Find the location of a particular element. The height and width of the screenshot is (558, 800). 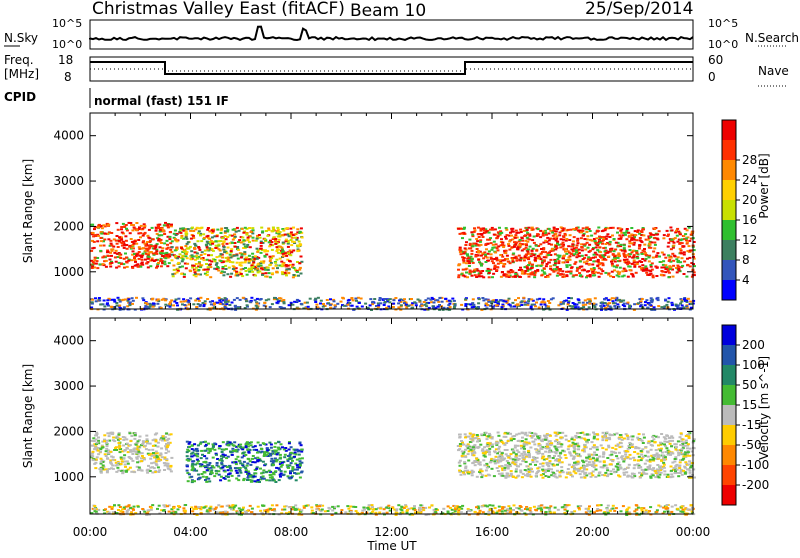

nave-tick-top: 60 is located at coordinates (715, 60).